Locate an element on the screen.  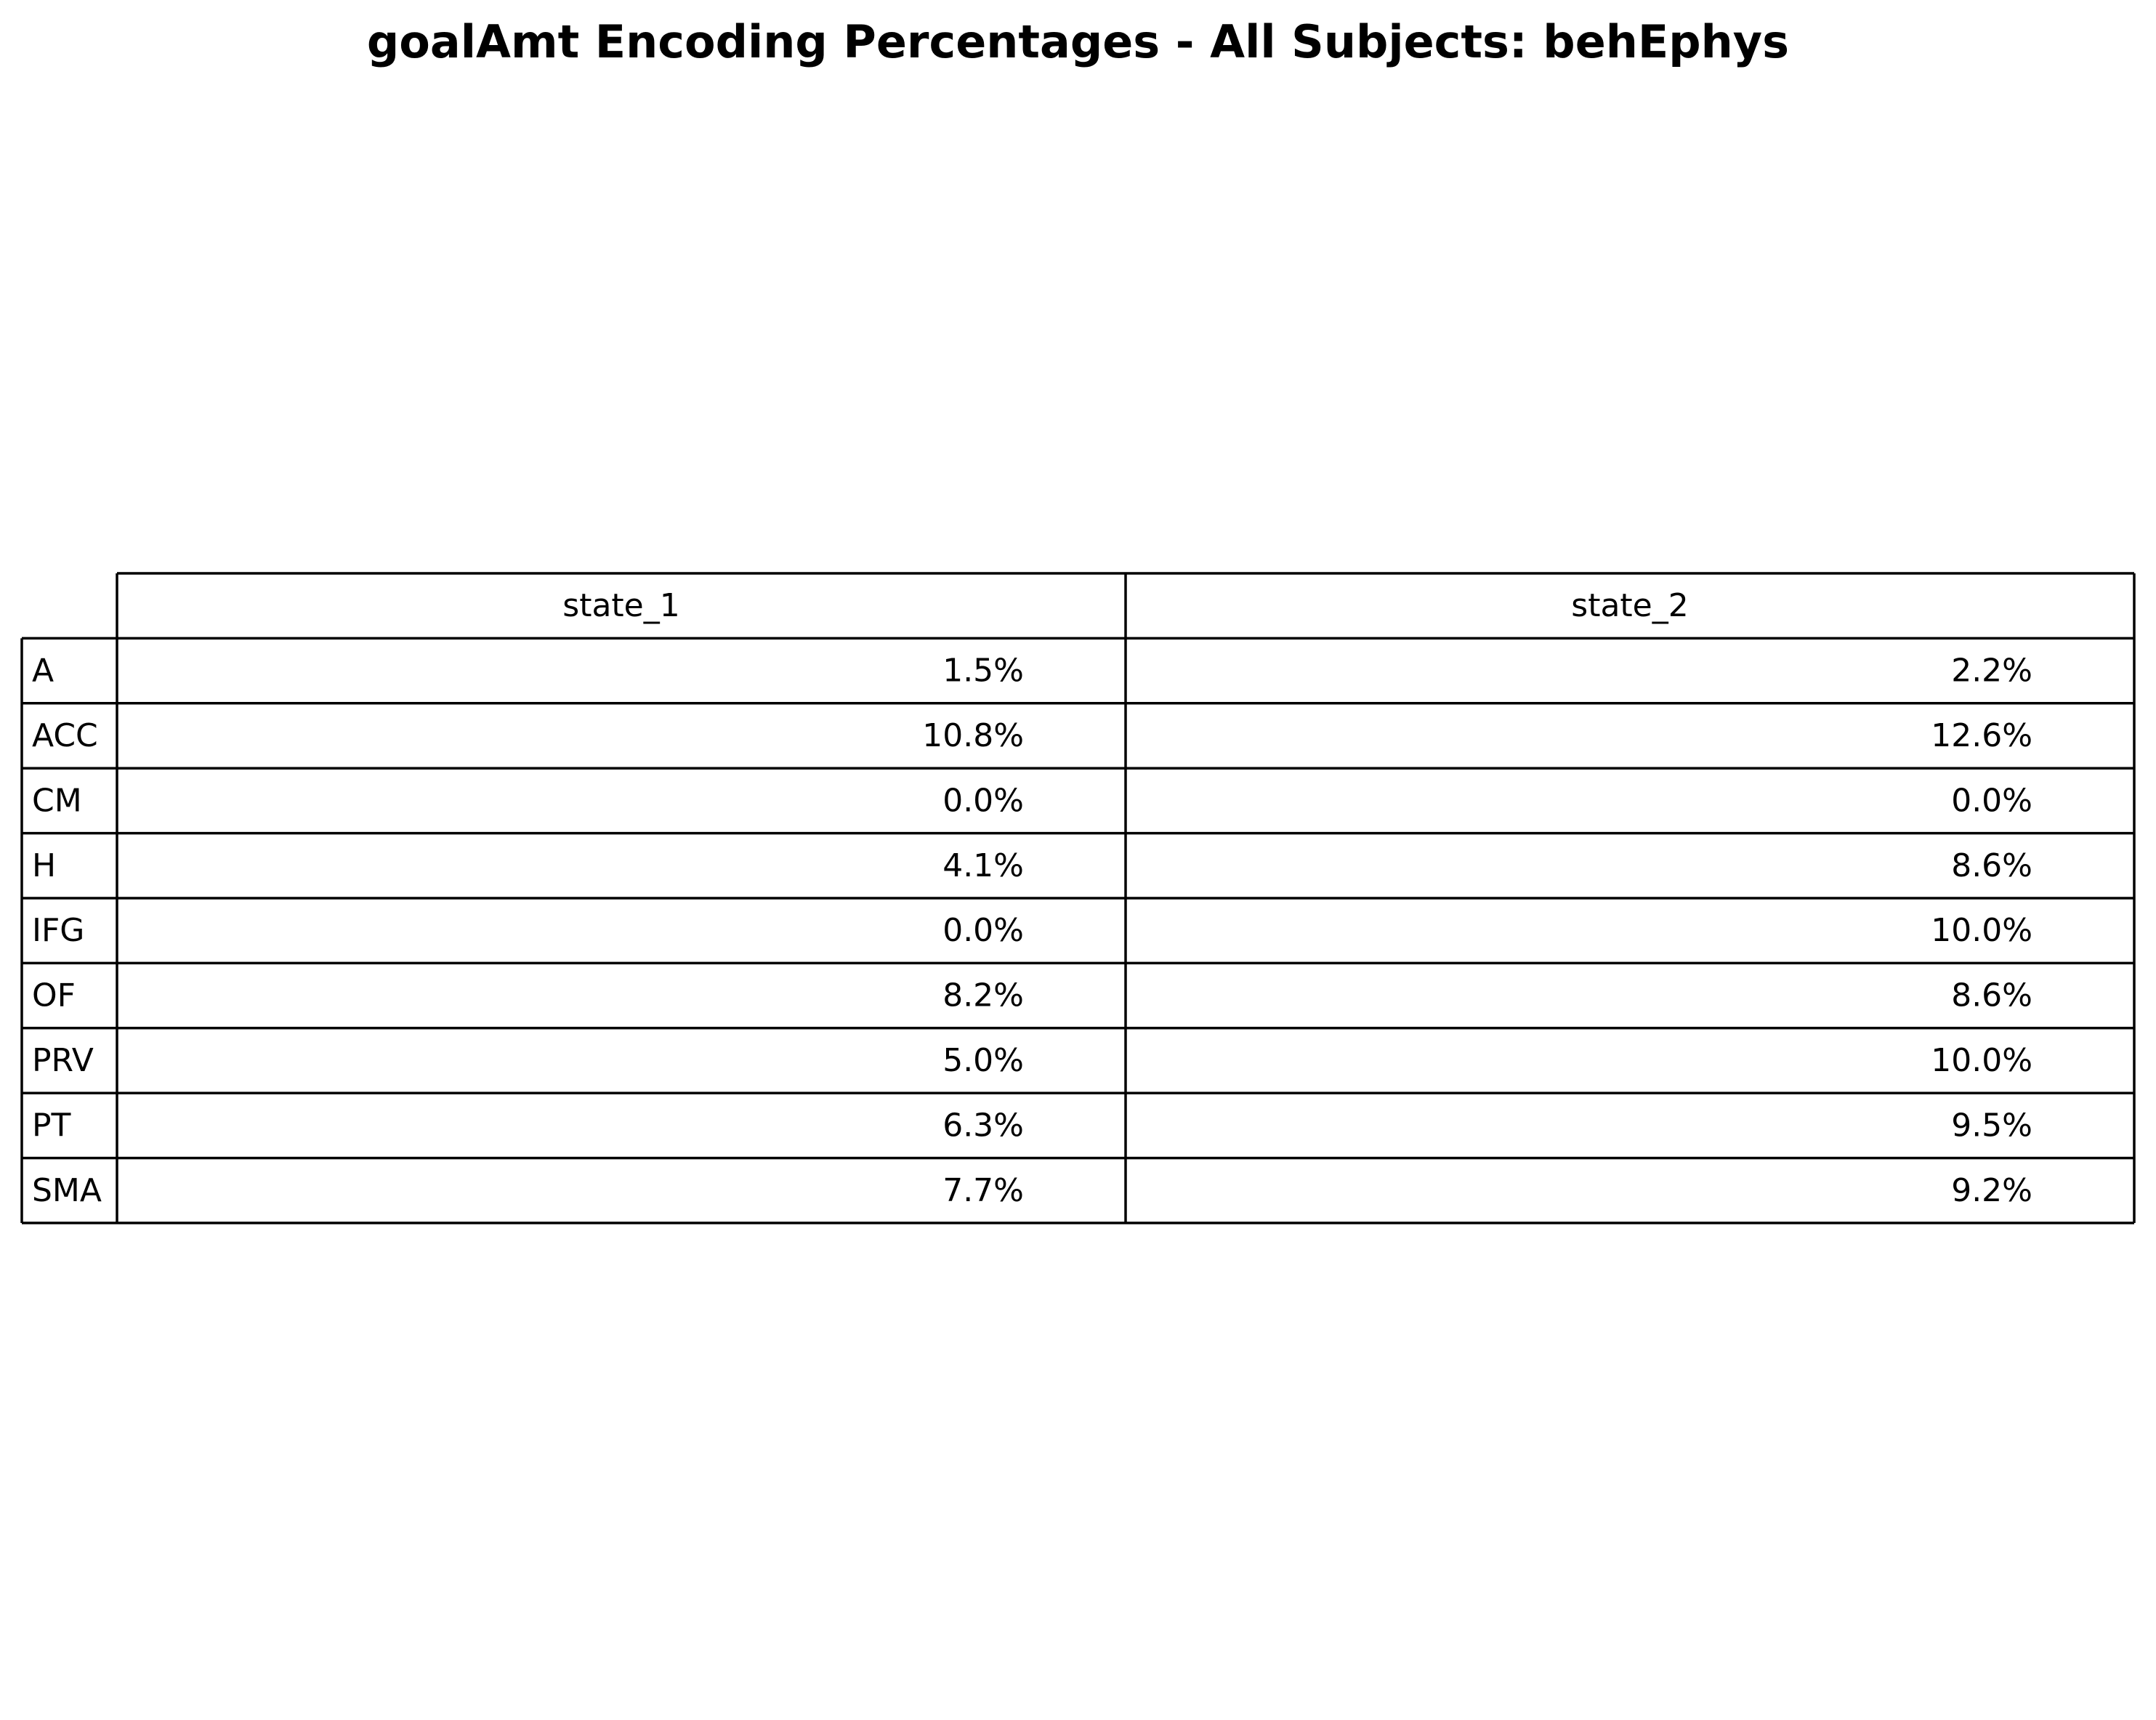
cell-cm-state_1: 0.0% is located at coordinates (983, 800).